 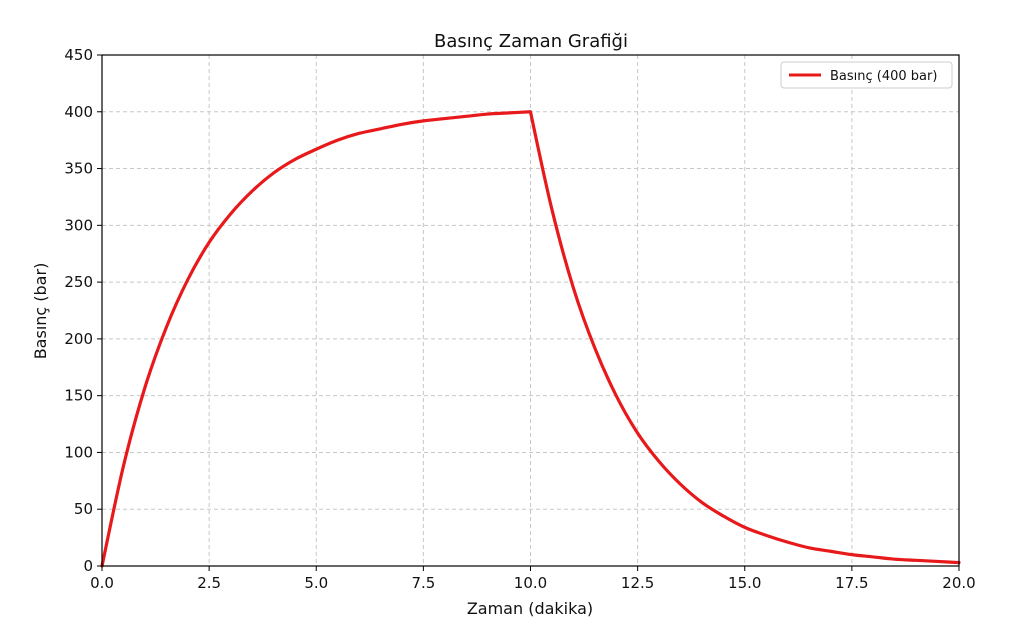 I want to click on x-tick-label: 20.0, so click(x=958, y=583).